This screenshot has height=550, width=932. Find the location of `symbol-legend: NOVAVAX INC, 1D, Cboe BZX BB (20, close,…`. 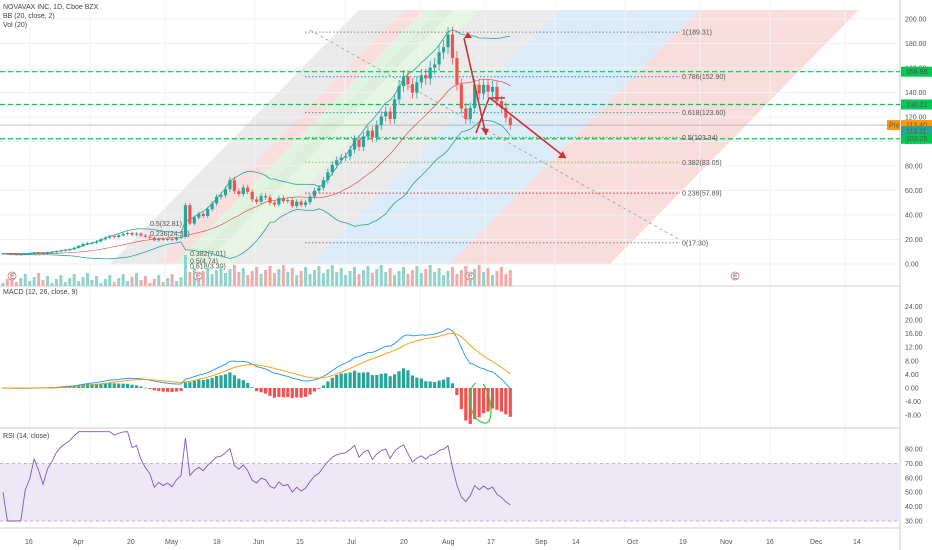

symbol-legend: NOVAVAX INC, 1D, Cboe BZX BB (20, close,… is located at coordinates (50, 16).